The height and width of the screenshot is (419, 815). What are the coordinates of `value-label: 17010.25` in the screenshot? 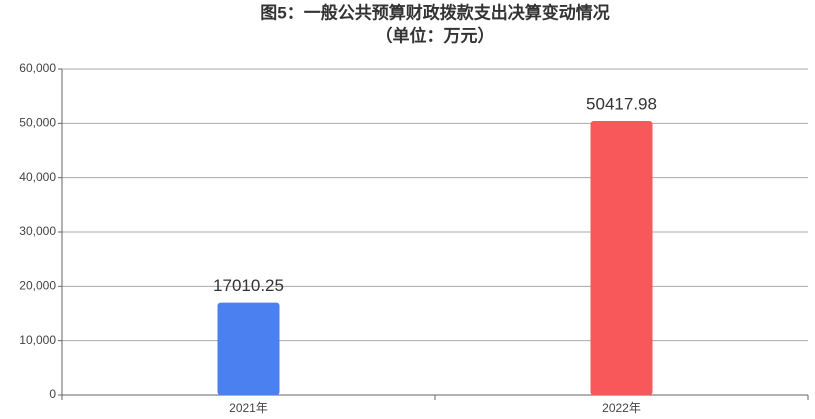 It's located at (248, 285).